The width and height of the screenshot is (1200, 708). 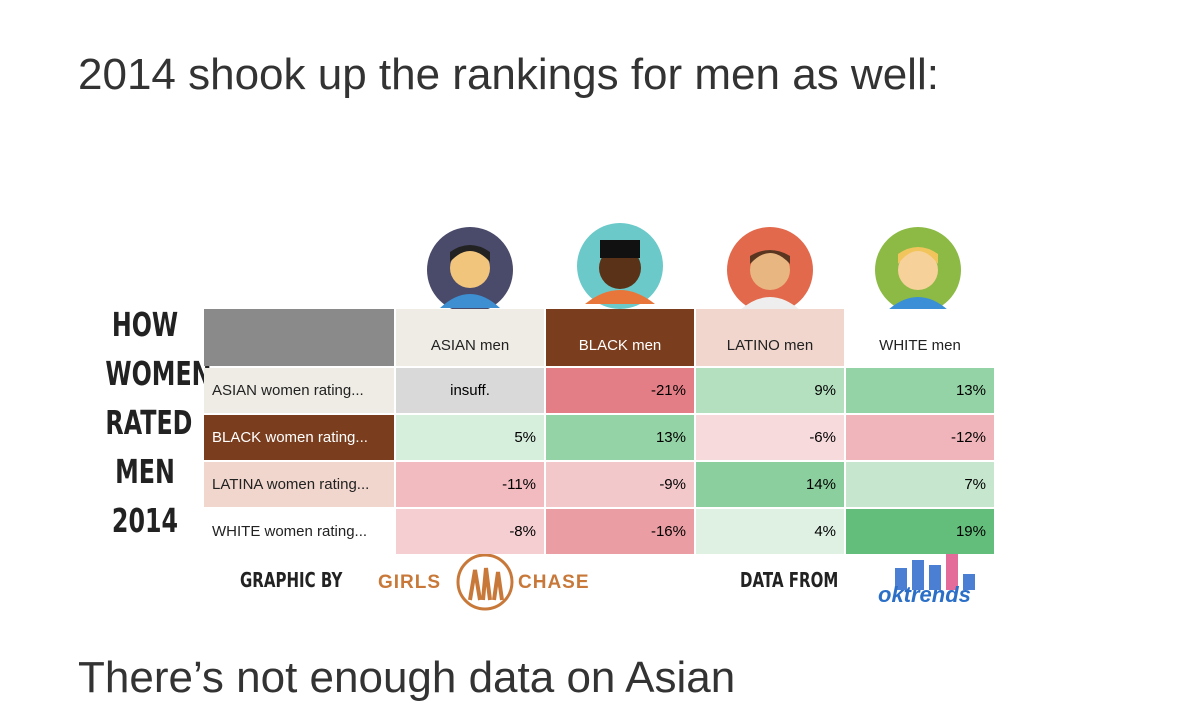 I want to click on data-row: BLACK women rating... 5% 13% -6% -12%, so click(x=599, y=437).